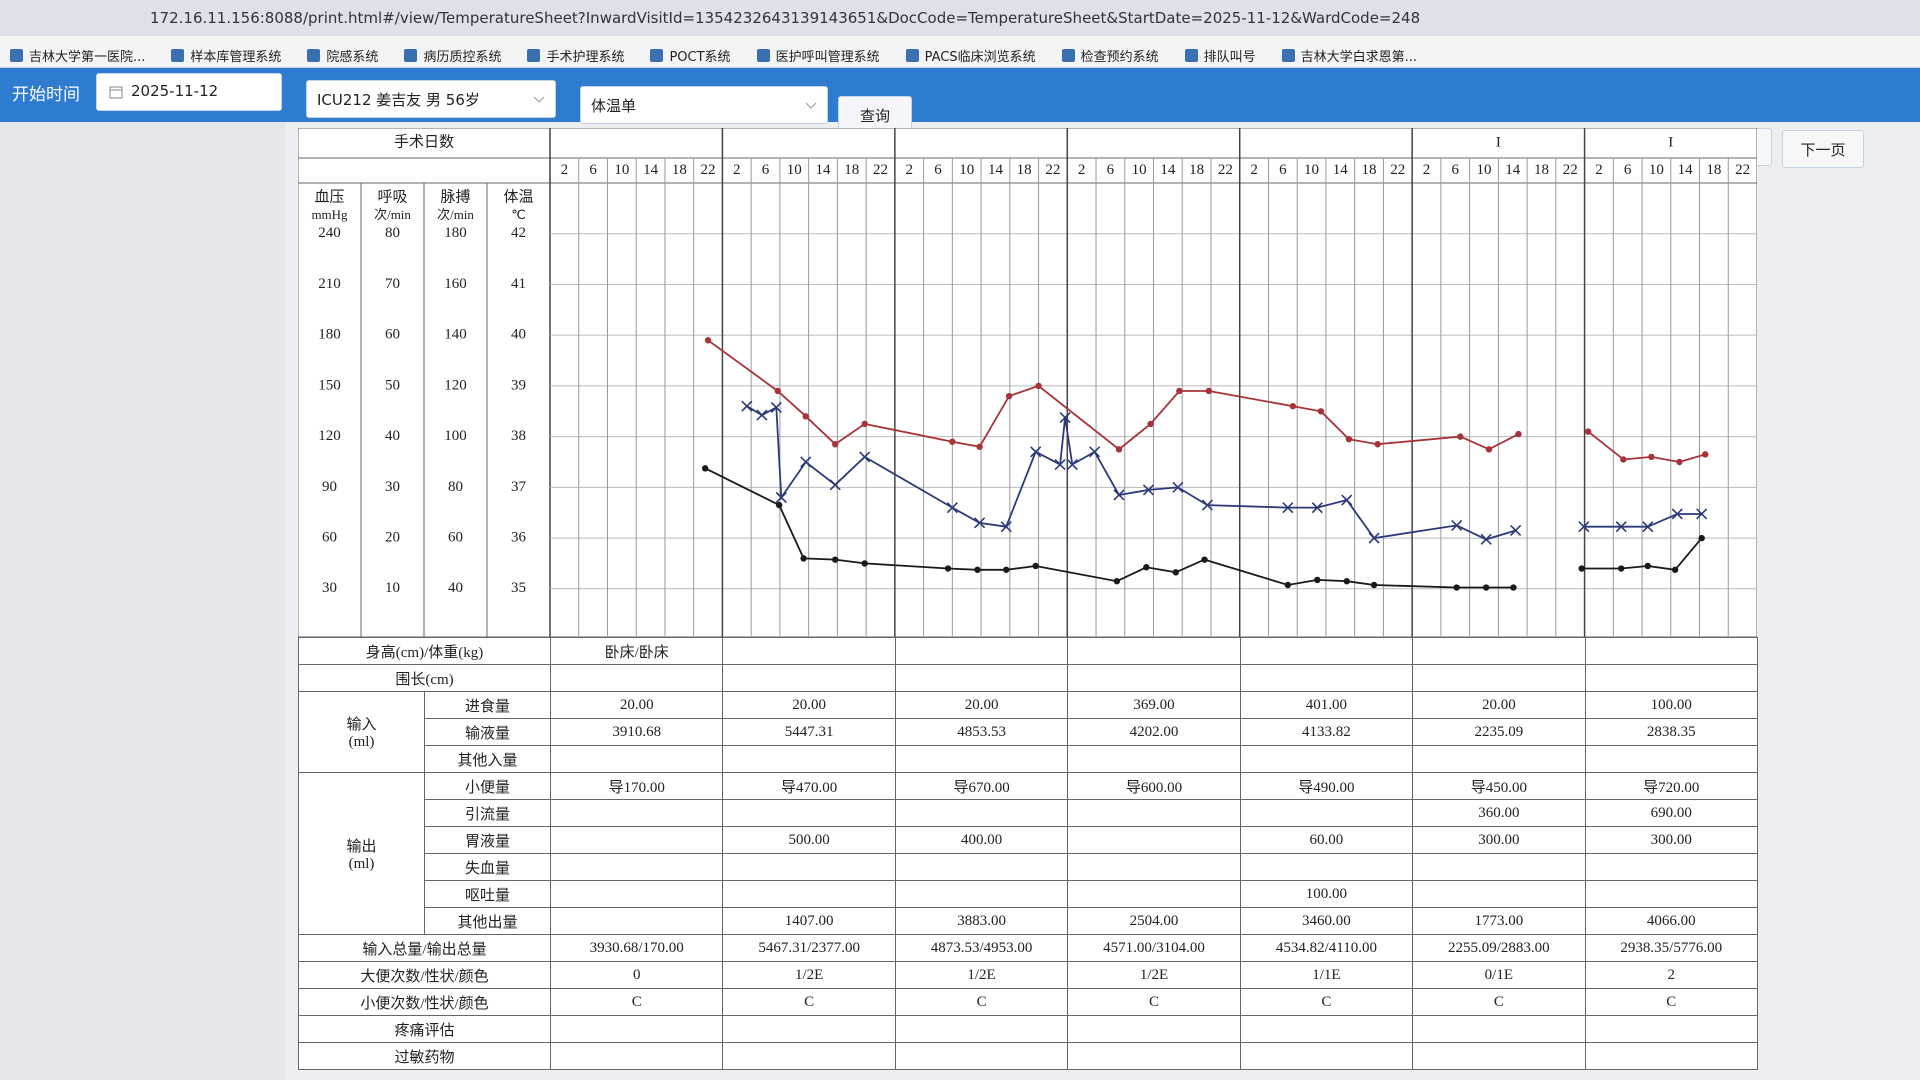 Image resolution: width=1920 pixels, height=1080 pixels. I want to click on axis-unit: 次/min, so click(392, 214).